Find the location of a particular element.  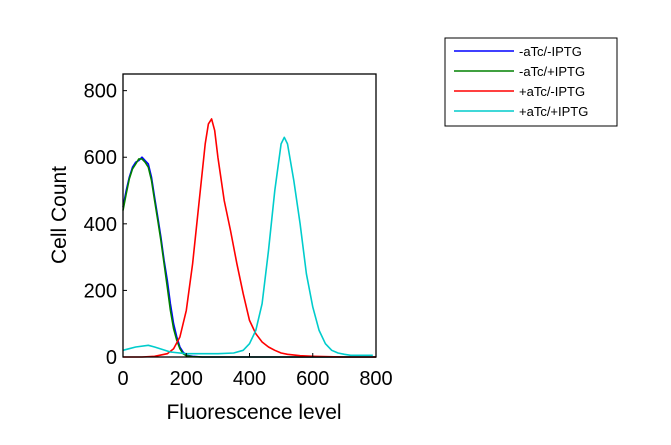

x-tick-label-1: 200 is located at coordinates (186, 379).